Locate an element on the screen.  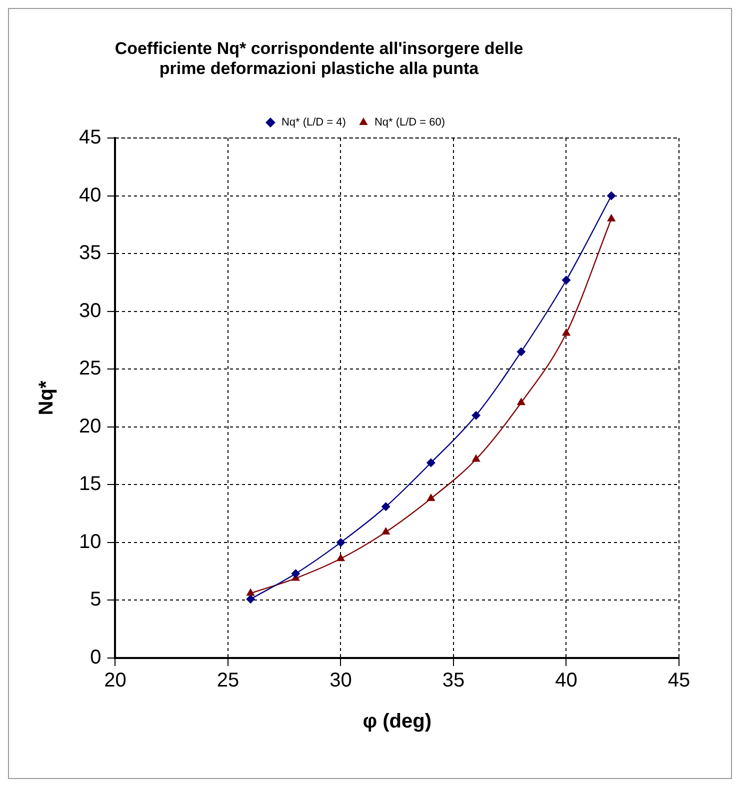
x-tick-label: 35 is located at coordinates (453, 681).